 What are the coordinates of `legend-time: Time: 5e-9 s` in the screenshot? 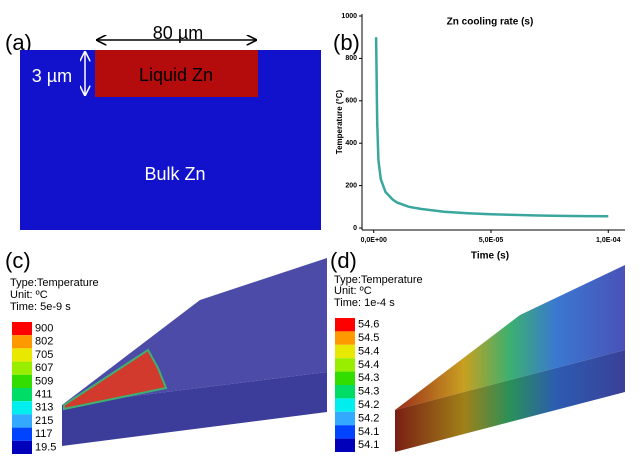 It's located at (40, 307).